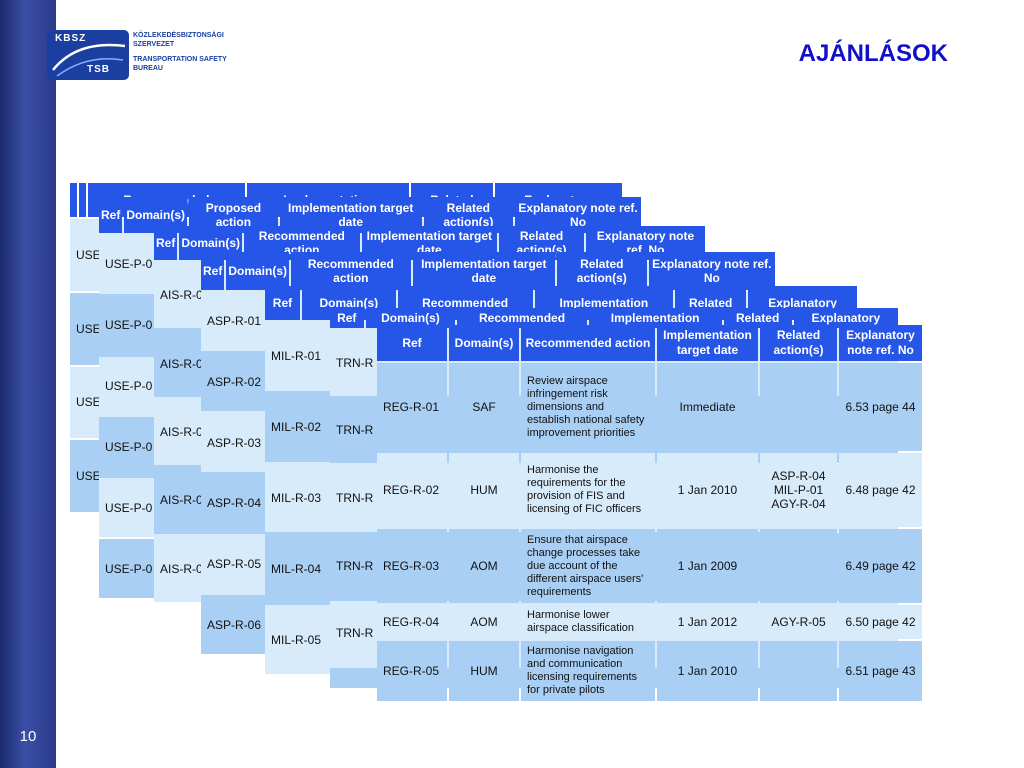 Image resolution: width=1024 pixels, height=768 pixels. I want to click on target-date-cell: 1 Jan 2009, so click(707, 566).